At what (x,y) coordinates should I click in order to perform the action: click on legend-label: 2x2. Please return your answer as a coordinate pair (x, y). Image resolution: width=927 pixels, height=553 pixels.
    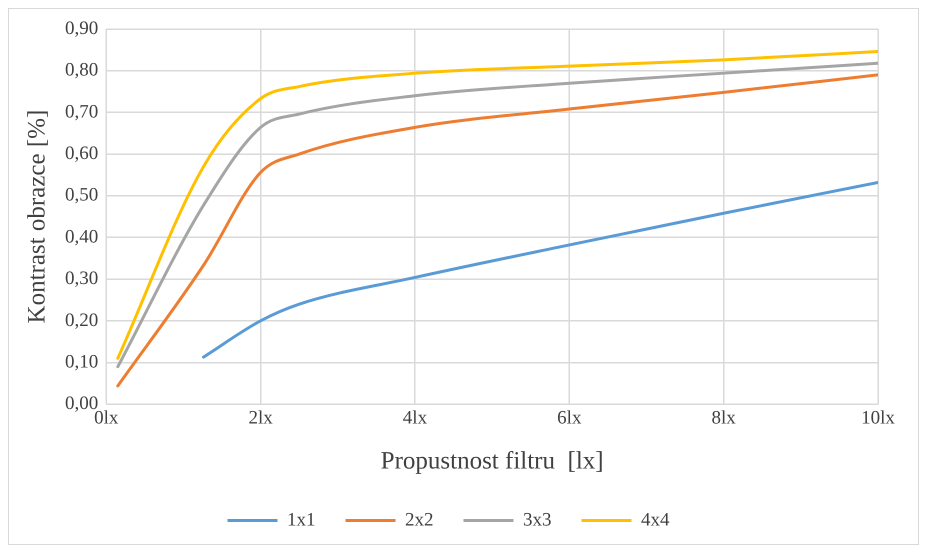
    Looking at the image, I should click on (419, 519).